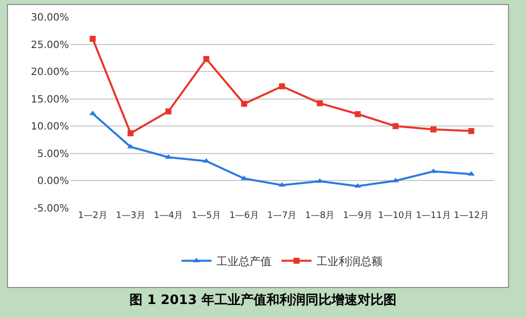  I want to click on x-tick-label: 1—3月, so click(131, 216).